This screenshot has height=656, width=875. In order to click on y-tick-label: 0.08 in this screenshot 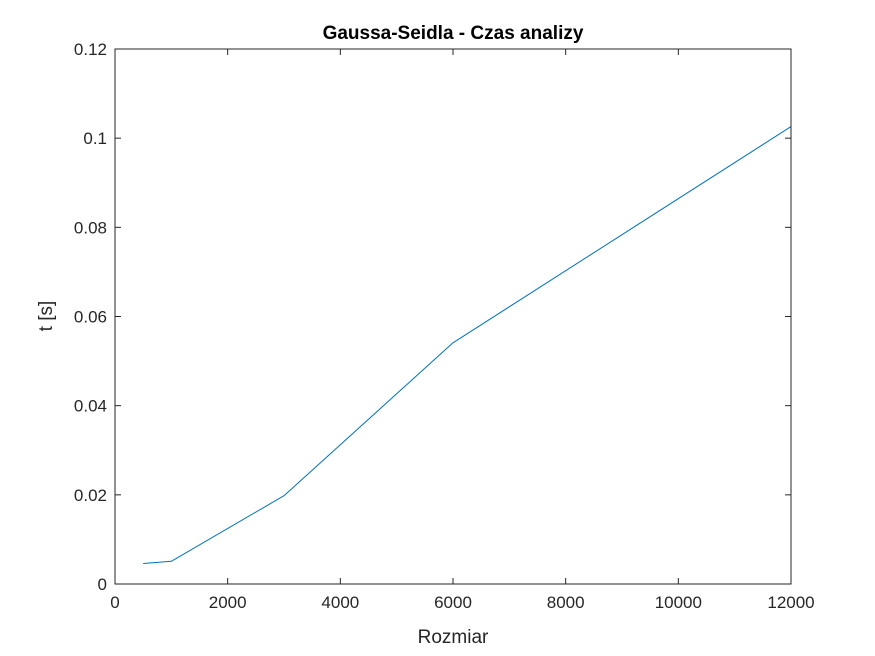, I will do `click(90, 227)`.